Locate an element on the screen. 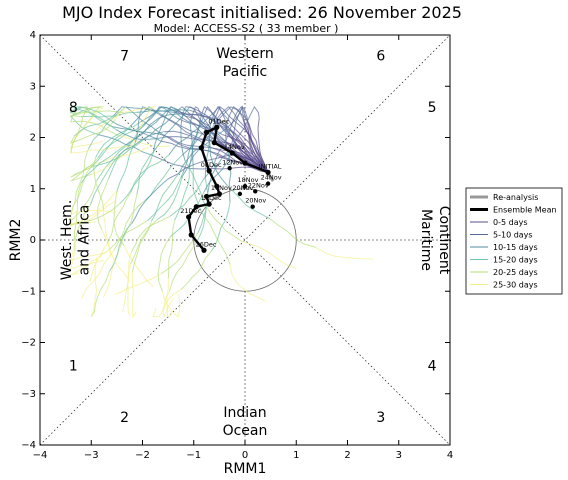 Image resolution: width=568 pixels, height=480 pixels. x-tick-label: 1 is located at coordinates (296, 455).